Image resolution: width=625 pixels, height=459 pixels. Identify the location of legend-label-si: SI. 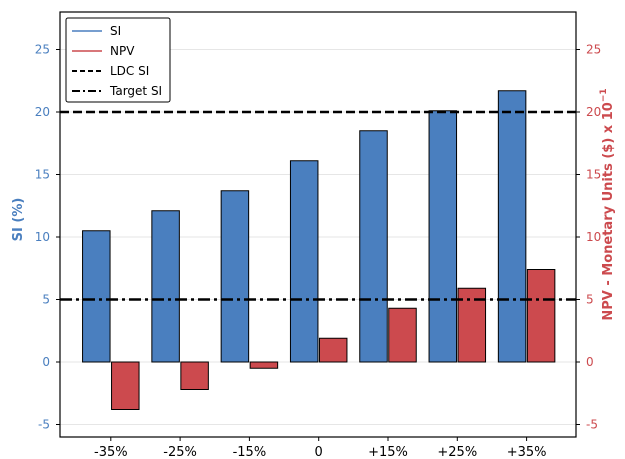
(115, 31).